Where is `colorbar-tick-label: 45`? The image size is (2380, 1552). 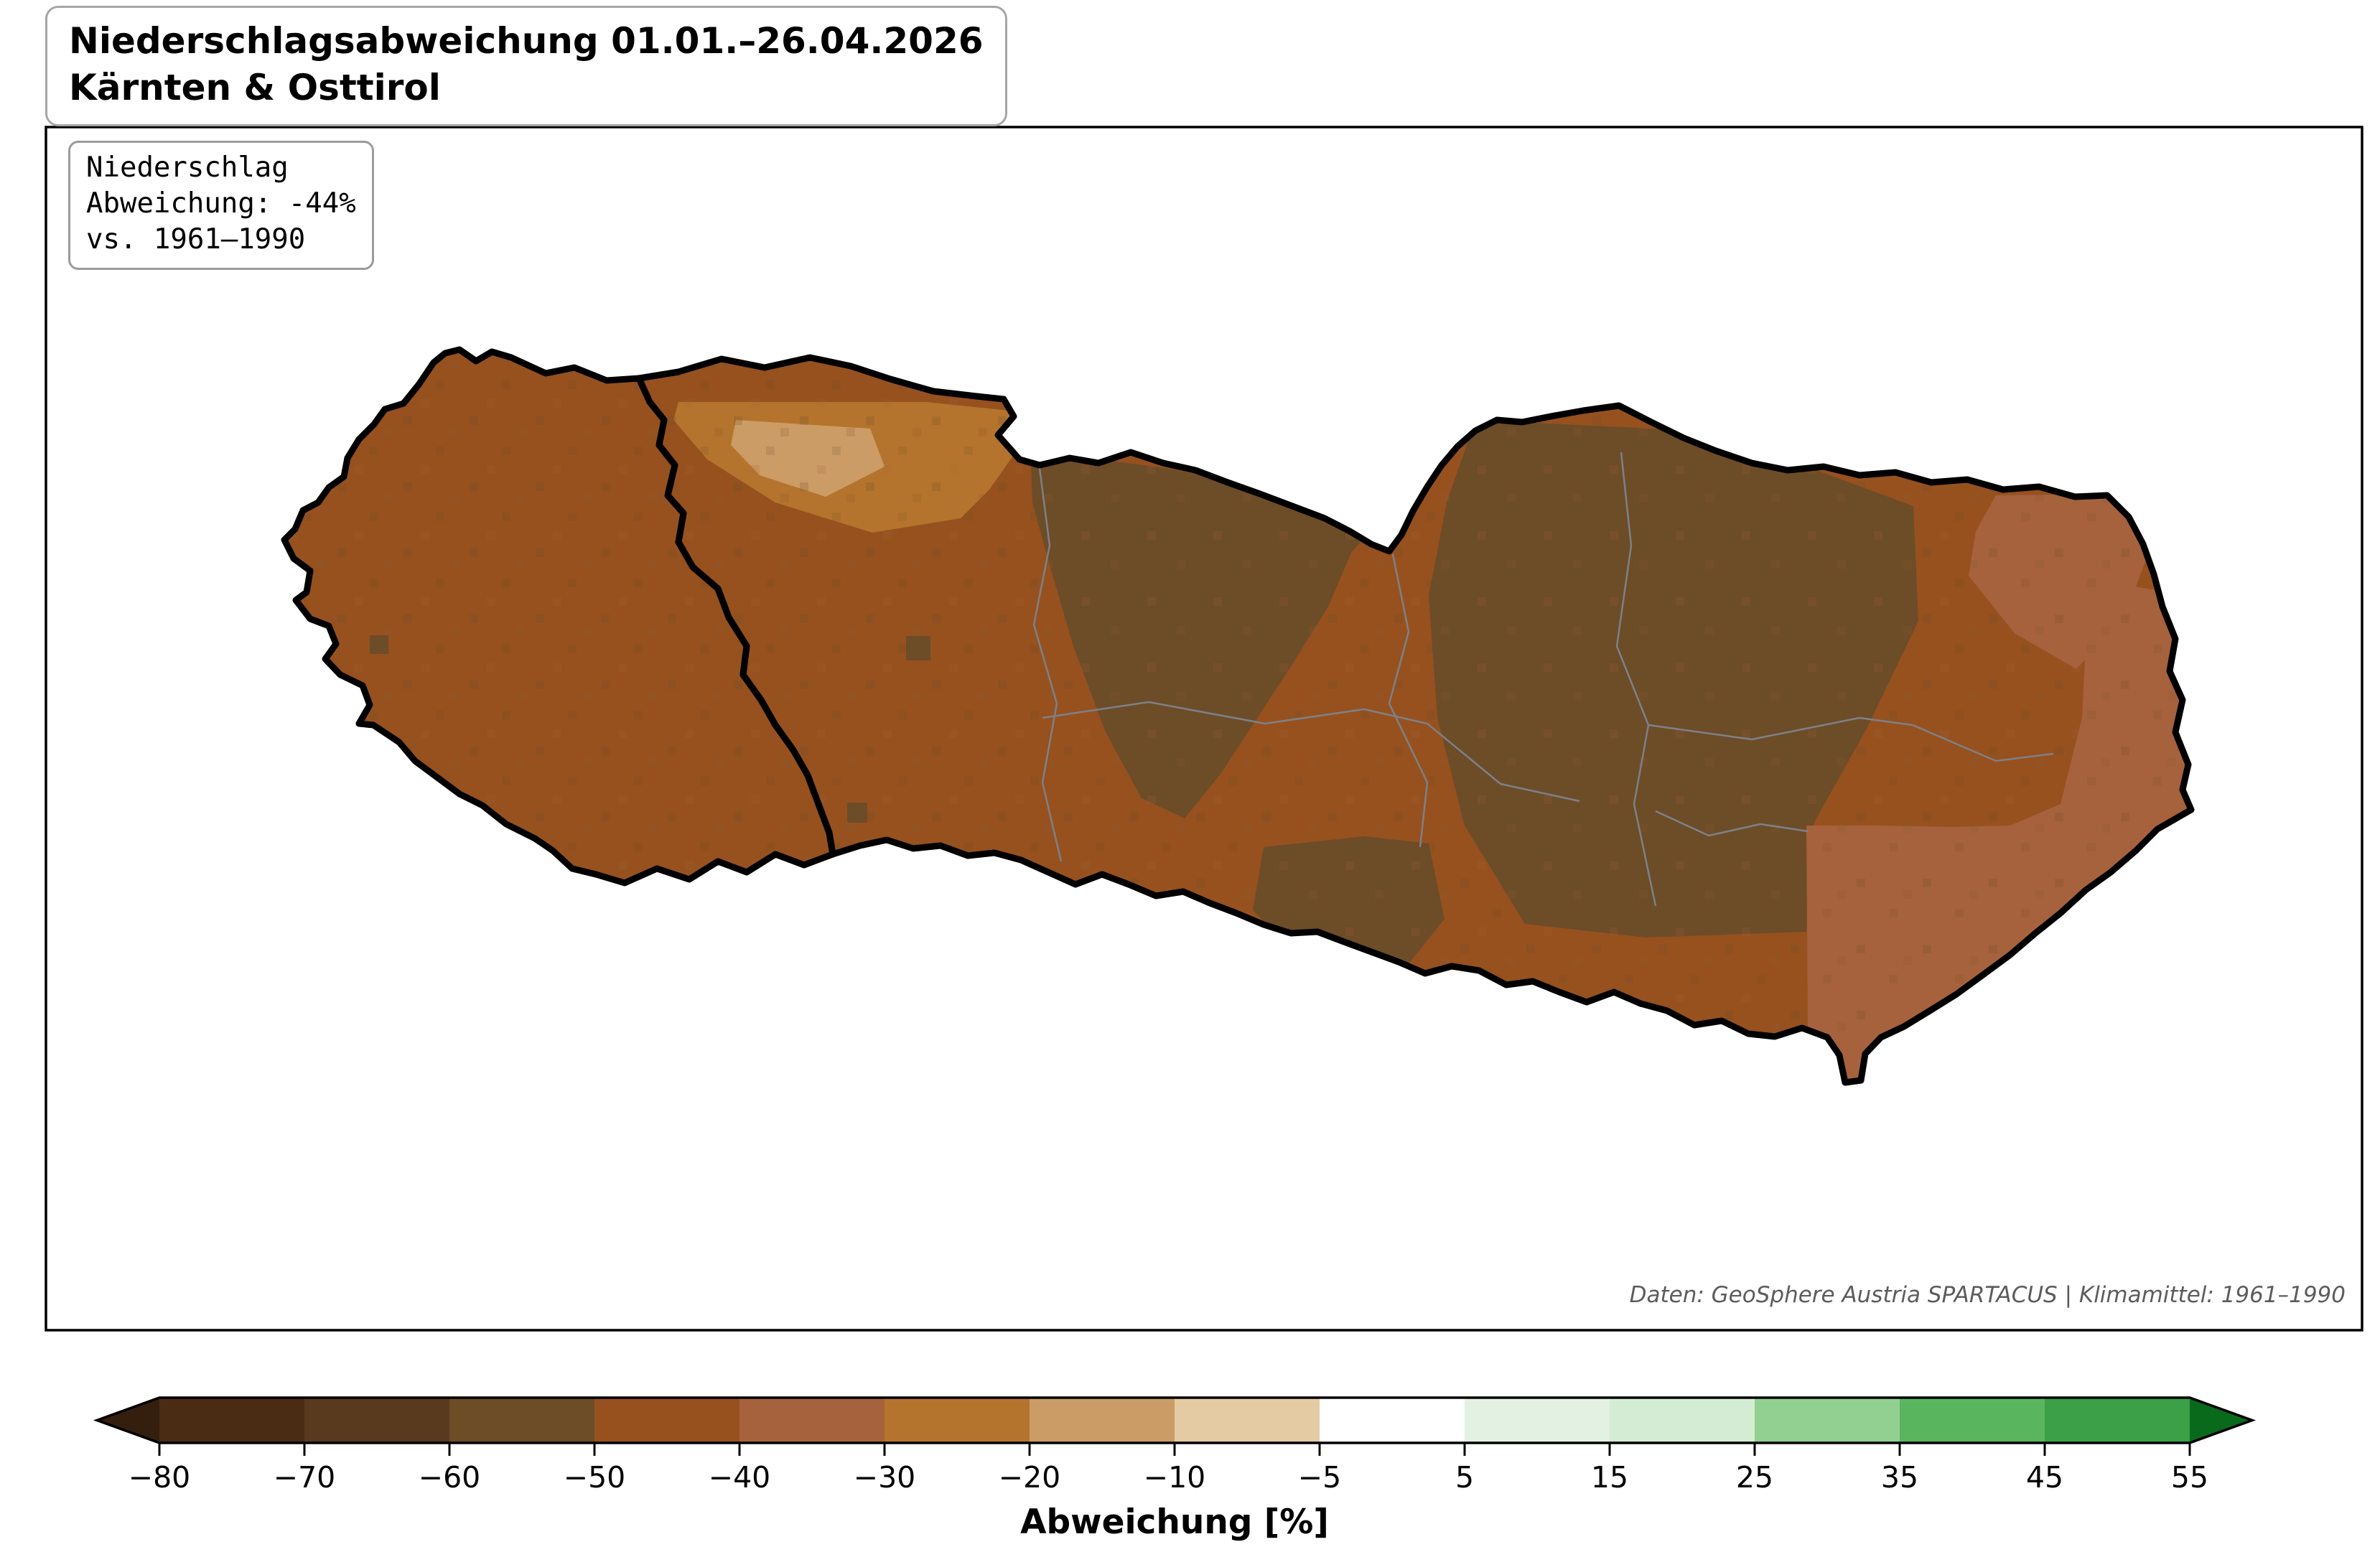
colorbar-tick-label: 45 is located at coordinates (2044, 1477).